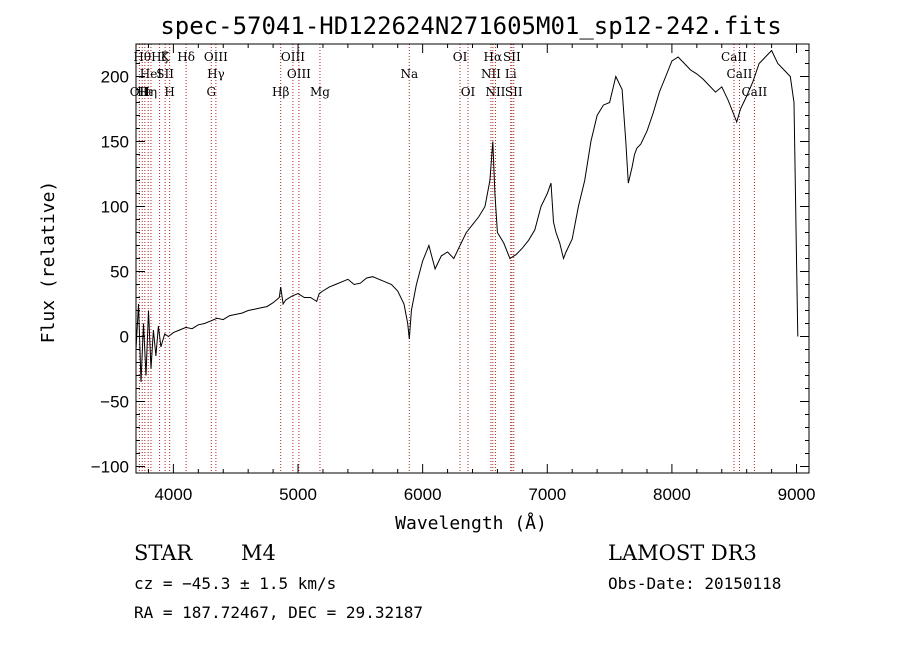 The width and height of the screenshot is (900, 649). Describe the element at coordinates (163, 553) in the screenshot. I see `object-type: STAR` at that location.